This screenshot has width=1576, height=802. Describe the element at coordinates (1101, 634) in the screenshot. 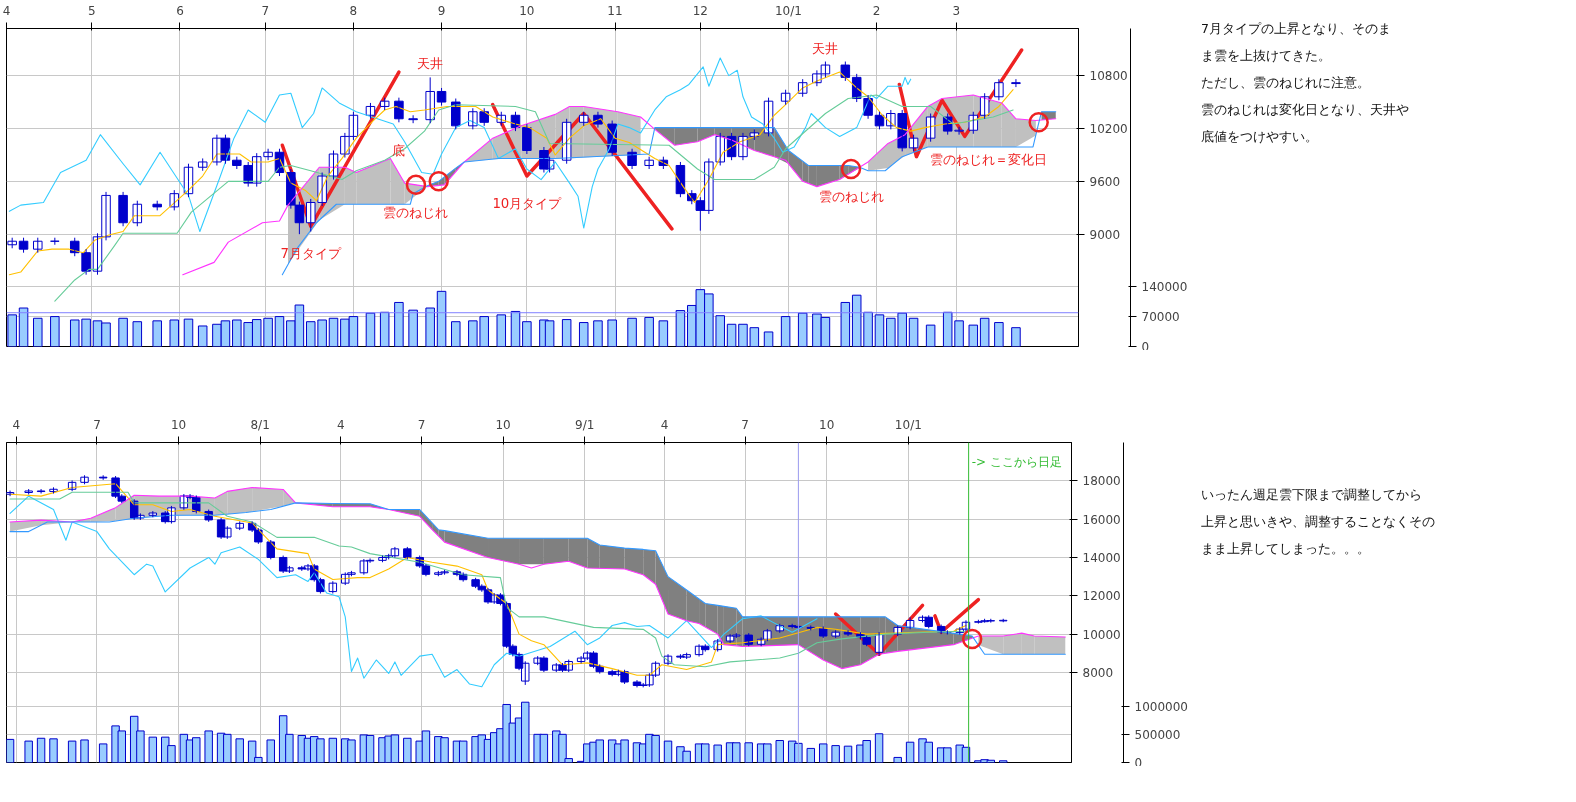

I see `y-tick-label: 10000` at that location.